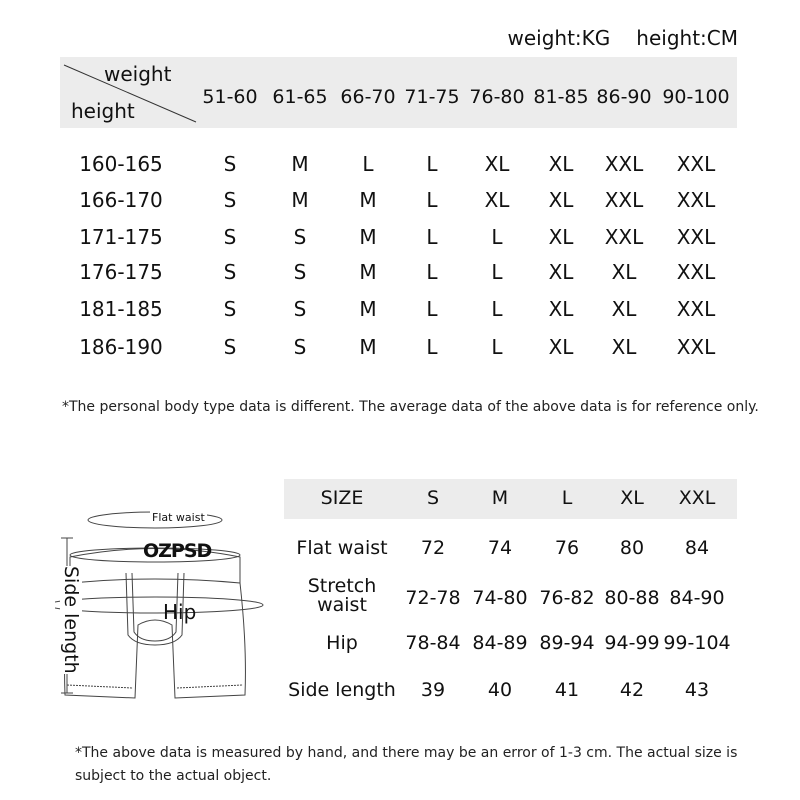 This screenshot has width=800, height=800. What do you see at coordinates (121, 272) in the screenshot?
I see `height-range: 176-175` at bounding box center [121, 272].